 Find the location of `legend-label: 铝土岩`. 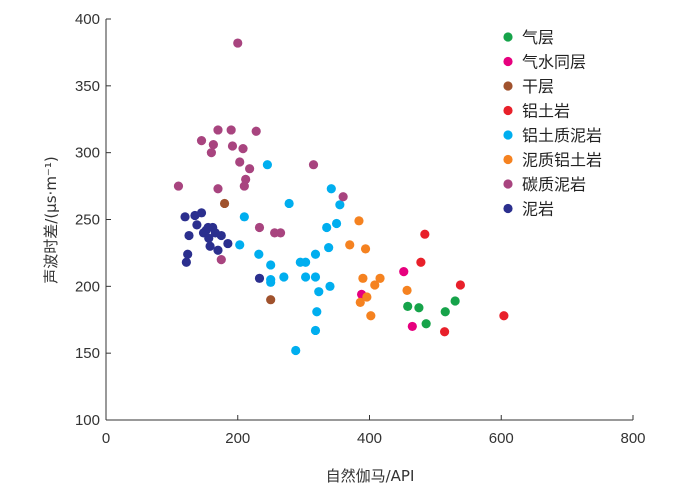

legend-label: 铝土岩 is located at coordinates (546, 111).